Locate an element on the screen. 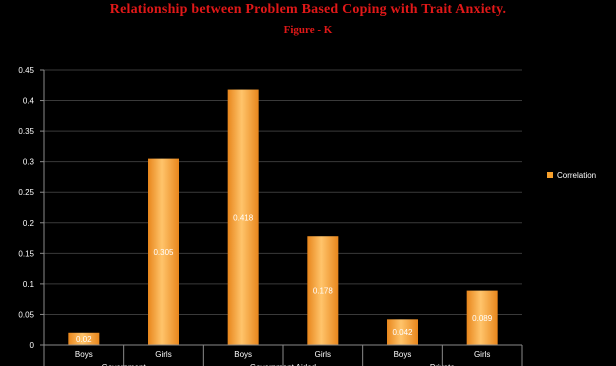 The image size is (616, 366). data-label: 0.178 is located at coordinates (323, 291).